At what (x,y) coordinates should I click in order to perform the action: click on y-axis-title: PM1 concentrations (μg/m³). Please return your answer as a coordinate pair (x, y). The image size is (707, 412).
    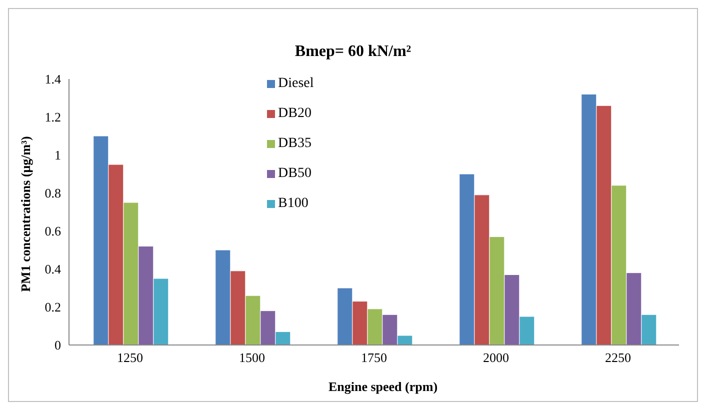
    Looking at the image, I should click on (26, 214).